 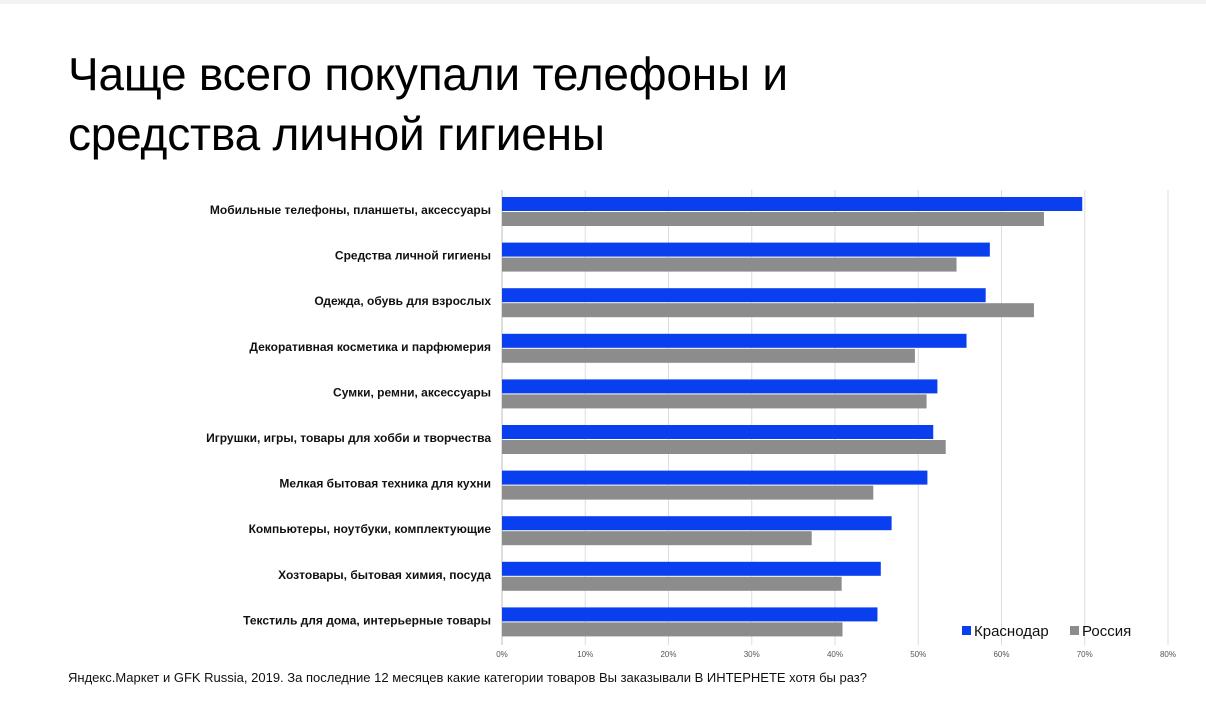 I want to click on category-label: Одежда, обувь для взрослых, so click(x=402, y=301).